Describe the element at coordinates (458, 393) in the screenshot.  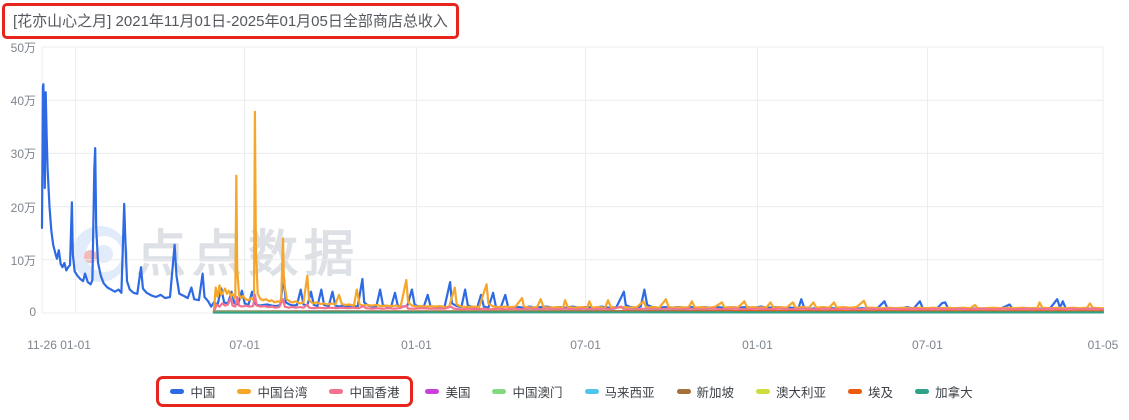
I see `legend-label: 美国` at that location.